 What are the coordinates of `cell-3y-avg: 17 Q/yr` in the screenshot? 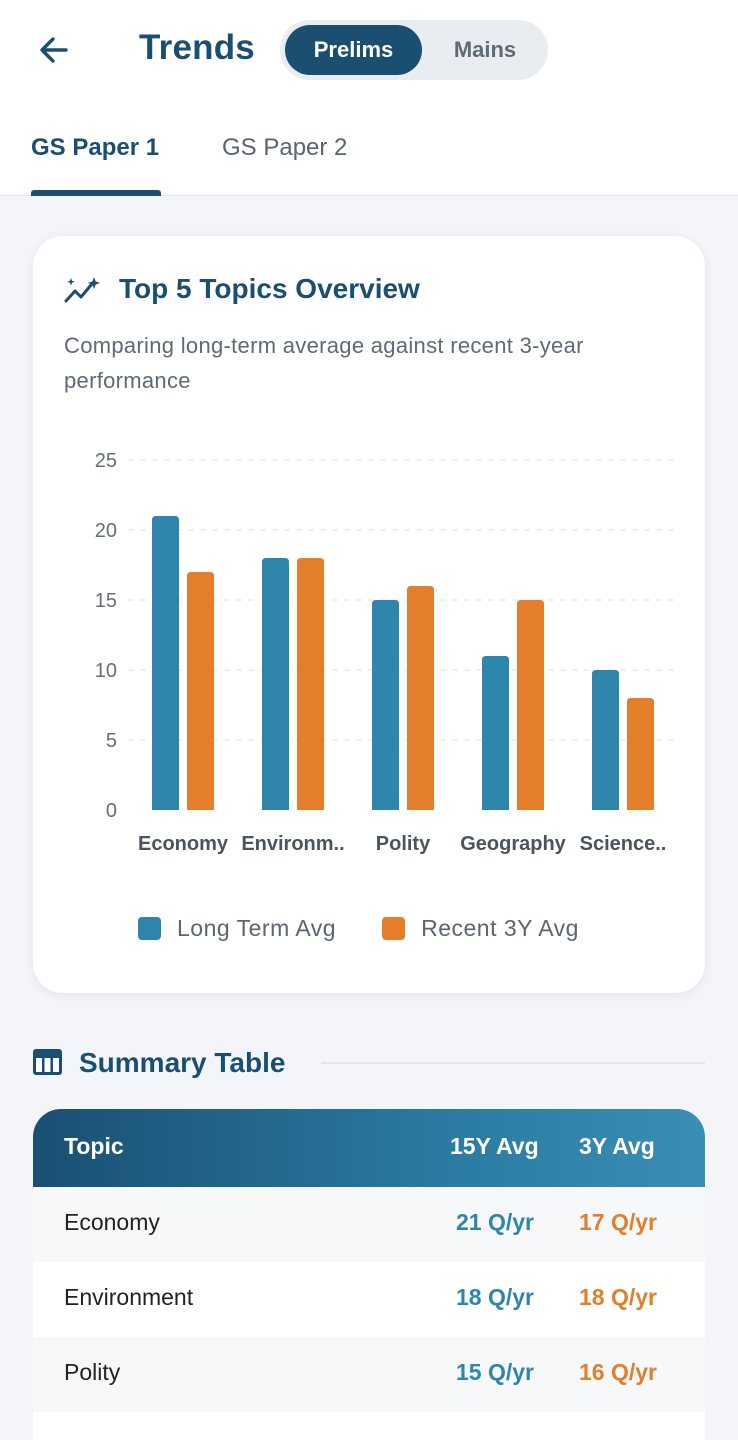 It's located at (618, 1222).